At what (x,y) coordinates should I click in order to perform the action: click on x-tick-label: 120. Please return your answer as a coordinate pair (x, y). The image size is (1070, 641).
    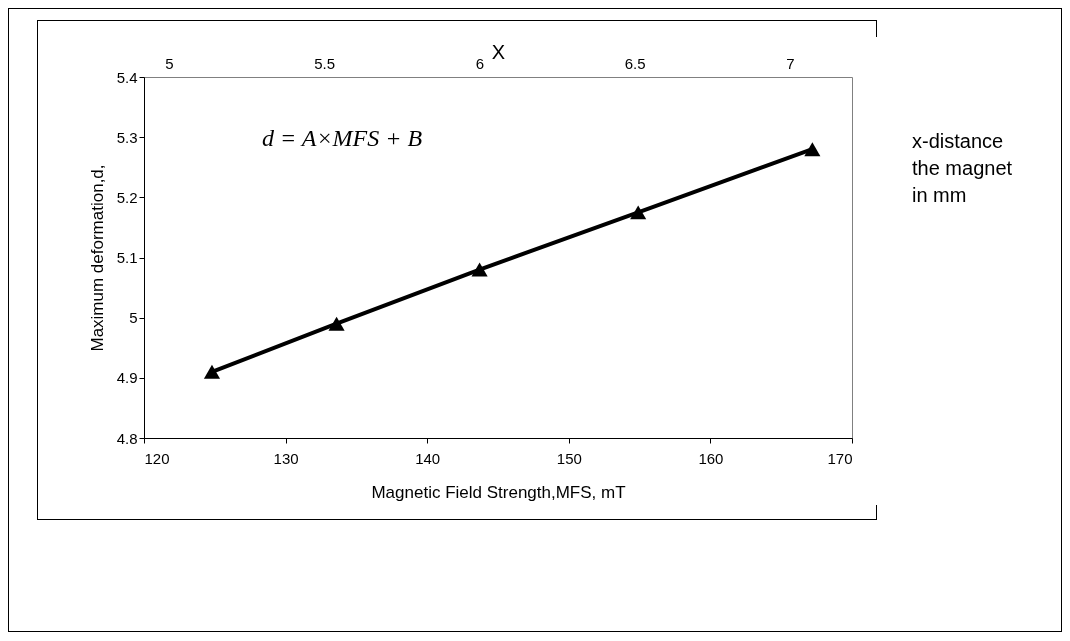
    Looking at the image, I should click on (157, 458).